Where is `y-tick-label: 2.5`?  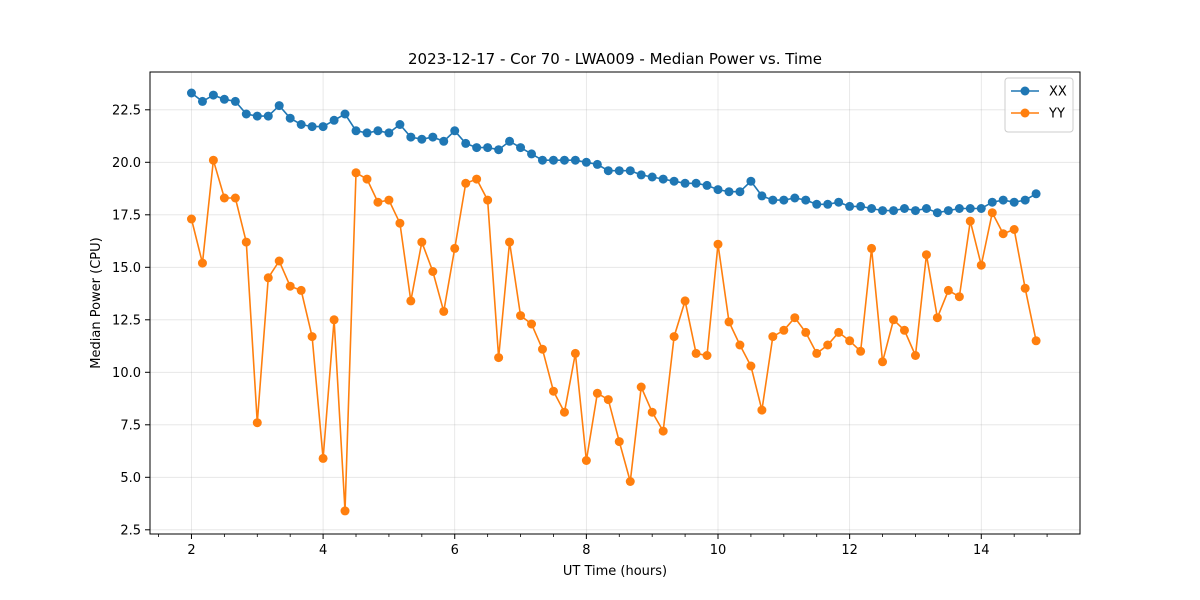
y-tick-label: 2.5 is located at coordinates (130, 530).